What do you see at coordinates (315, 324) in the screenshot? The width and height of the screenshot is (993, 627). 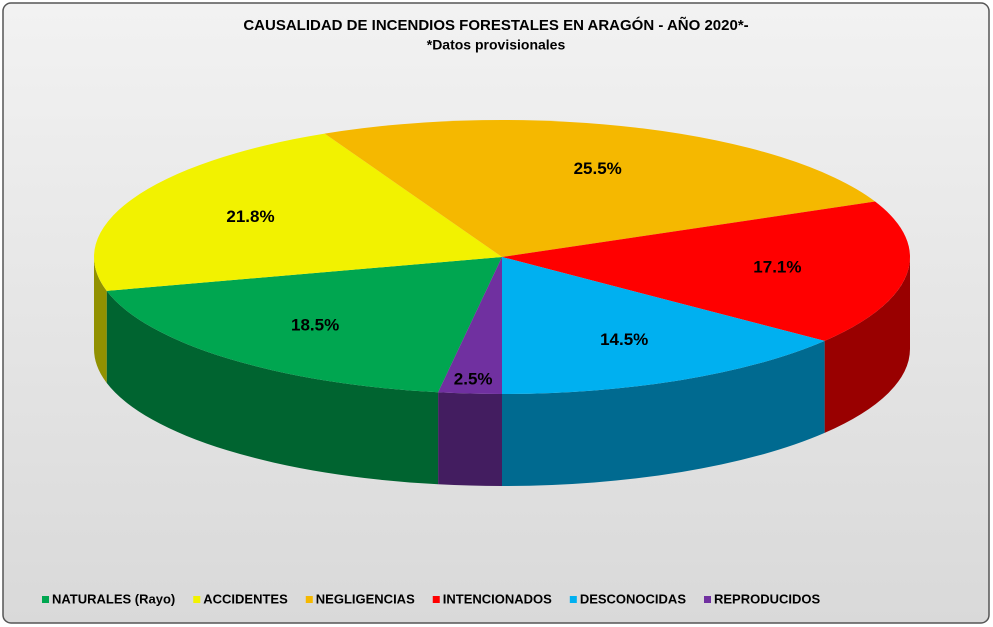 I see `data-label: 18.5%` at bounding box center [315, 324].